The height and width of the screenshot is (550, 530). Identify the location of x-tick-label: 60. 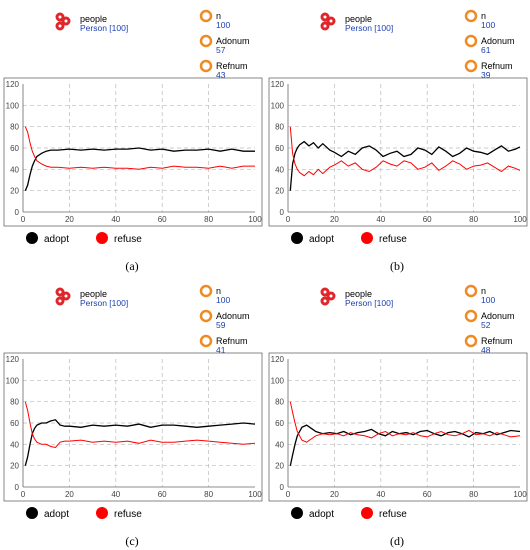
(162, 219).